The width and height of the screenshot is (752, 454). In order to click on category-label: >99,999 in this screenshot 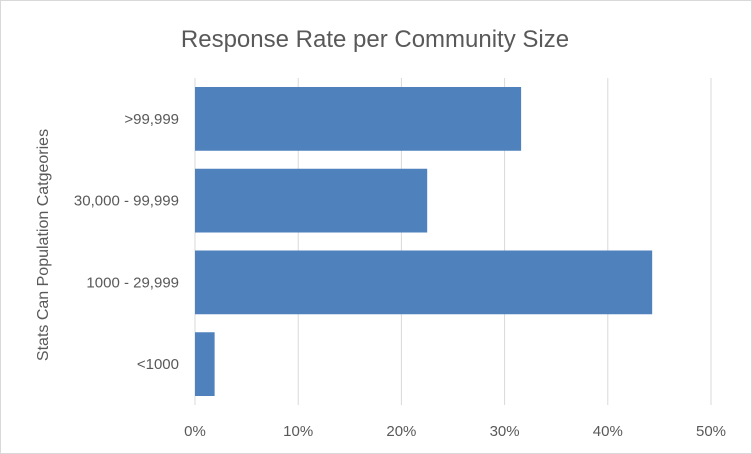, I will do `click(151, 119)`.